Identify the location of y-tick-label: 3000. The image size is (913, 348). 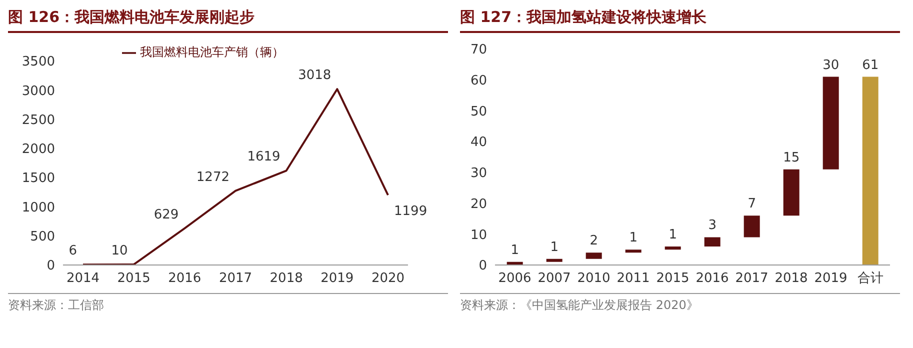
(38, 91).